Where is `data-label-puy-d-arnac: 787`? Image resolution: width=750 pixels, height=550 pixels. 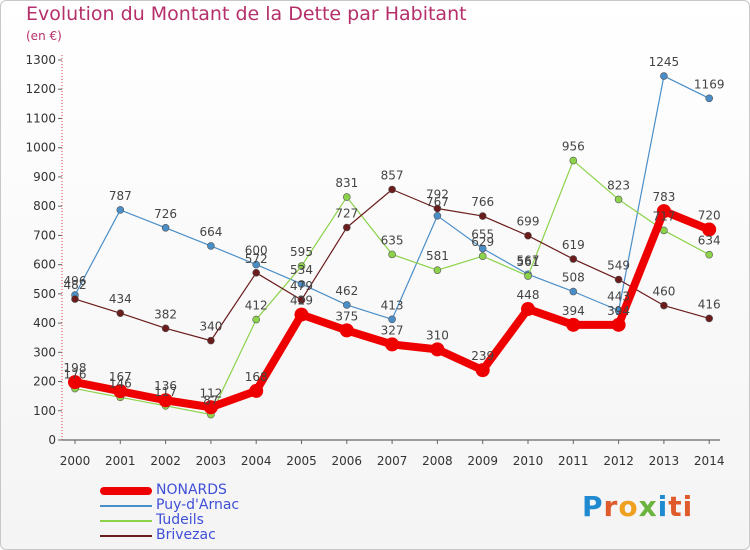 data-label-puy-d-arnac: 787 is located at coordinates (120, 196).